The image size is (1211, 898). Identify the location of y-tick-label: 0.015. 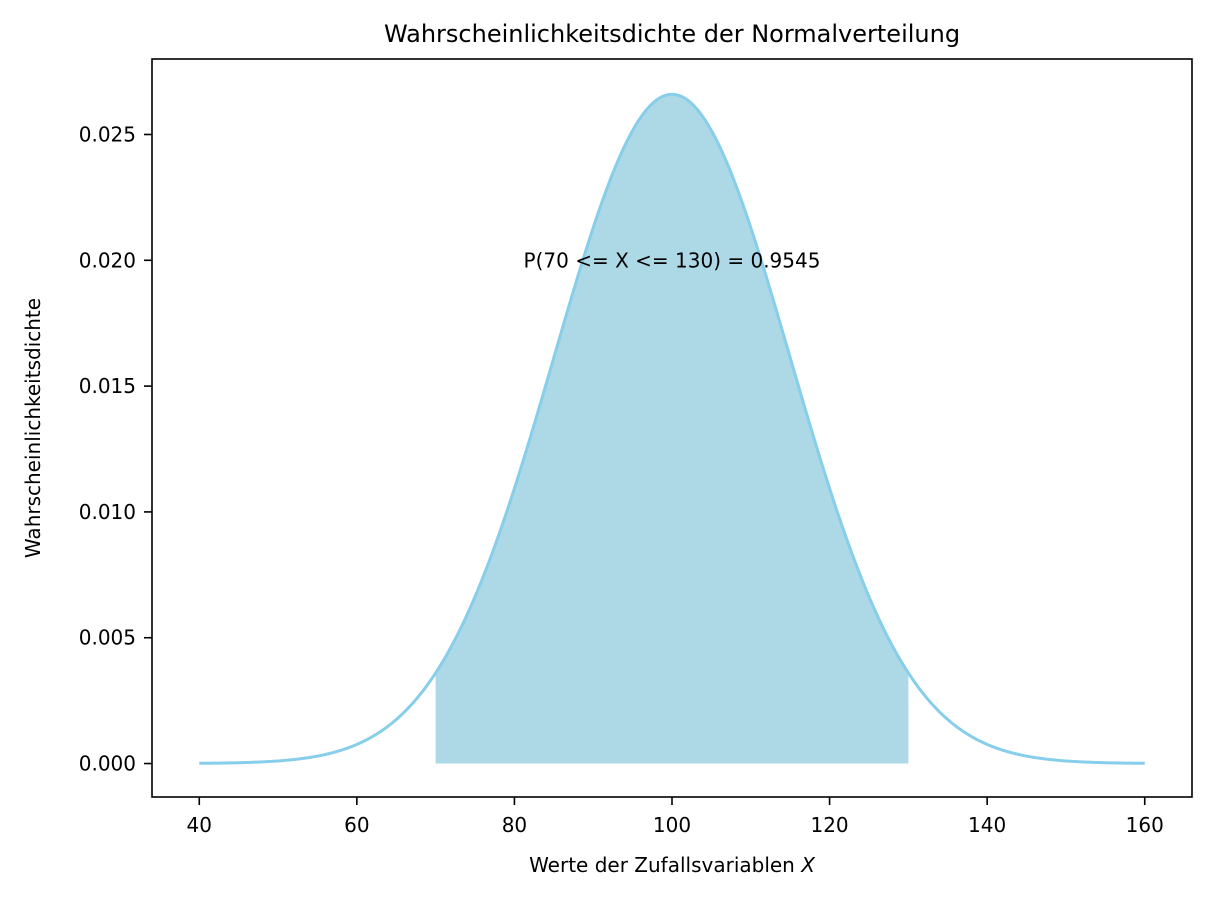
(107, 386).